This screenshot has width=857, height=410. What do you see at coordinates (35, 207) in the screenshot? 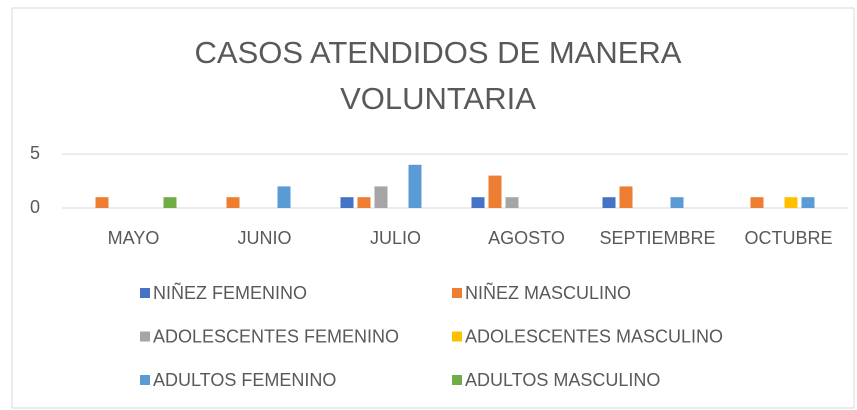
I see `y-tick-label: 0` at bounding box center [35, 207].